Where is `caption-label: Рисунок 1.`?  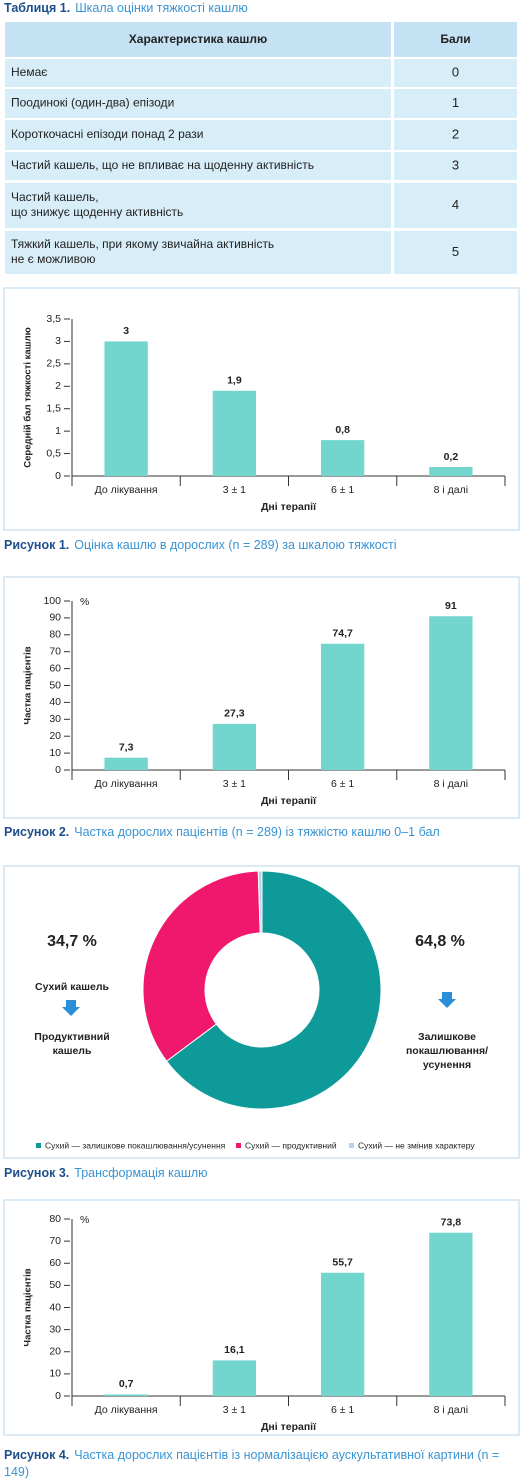 caption-label: Рисунок 1. is located at coordinates (37, 545).